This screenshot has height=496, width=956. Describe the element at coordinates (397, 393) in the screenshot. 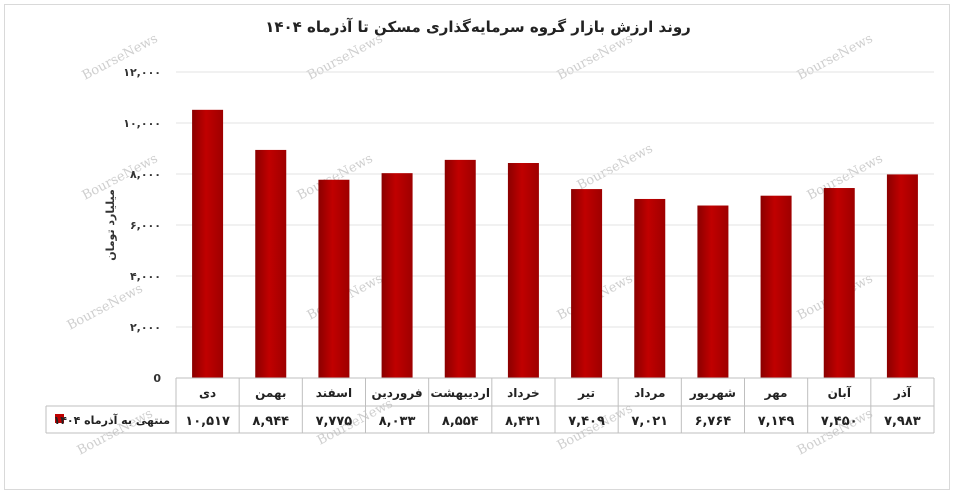

I see `x-tick-label: فروردین` at that location.